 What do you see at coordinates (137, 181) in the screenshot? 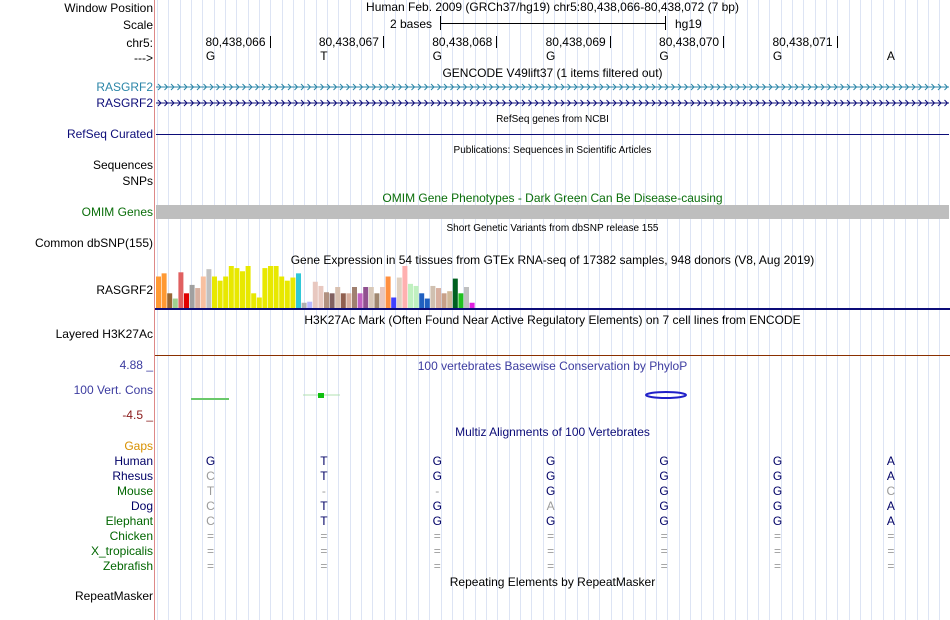
I see `snps-label: SNPs` at bounding box center [137, 181].